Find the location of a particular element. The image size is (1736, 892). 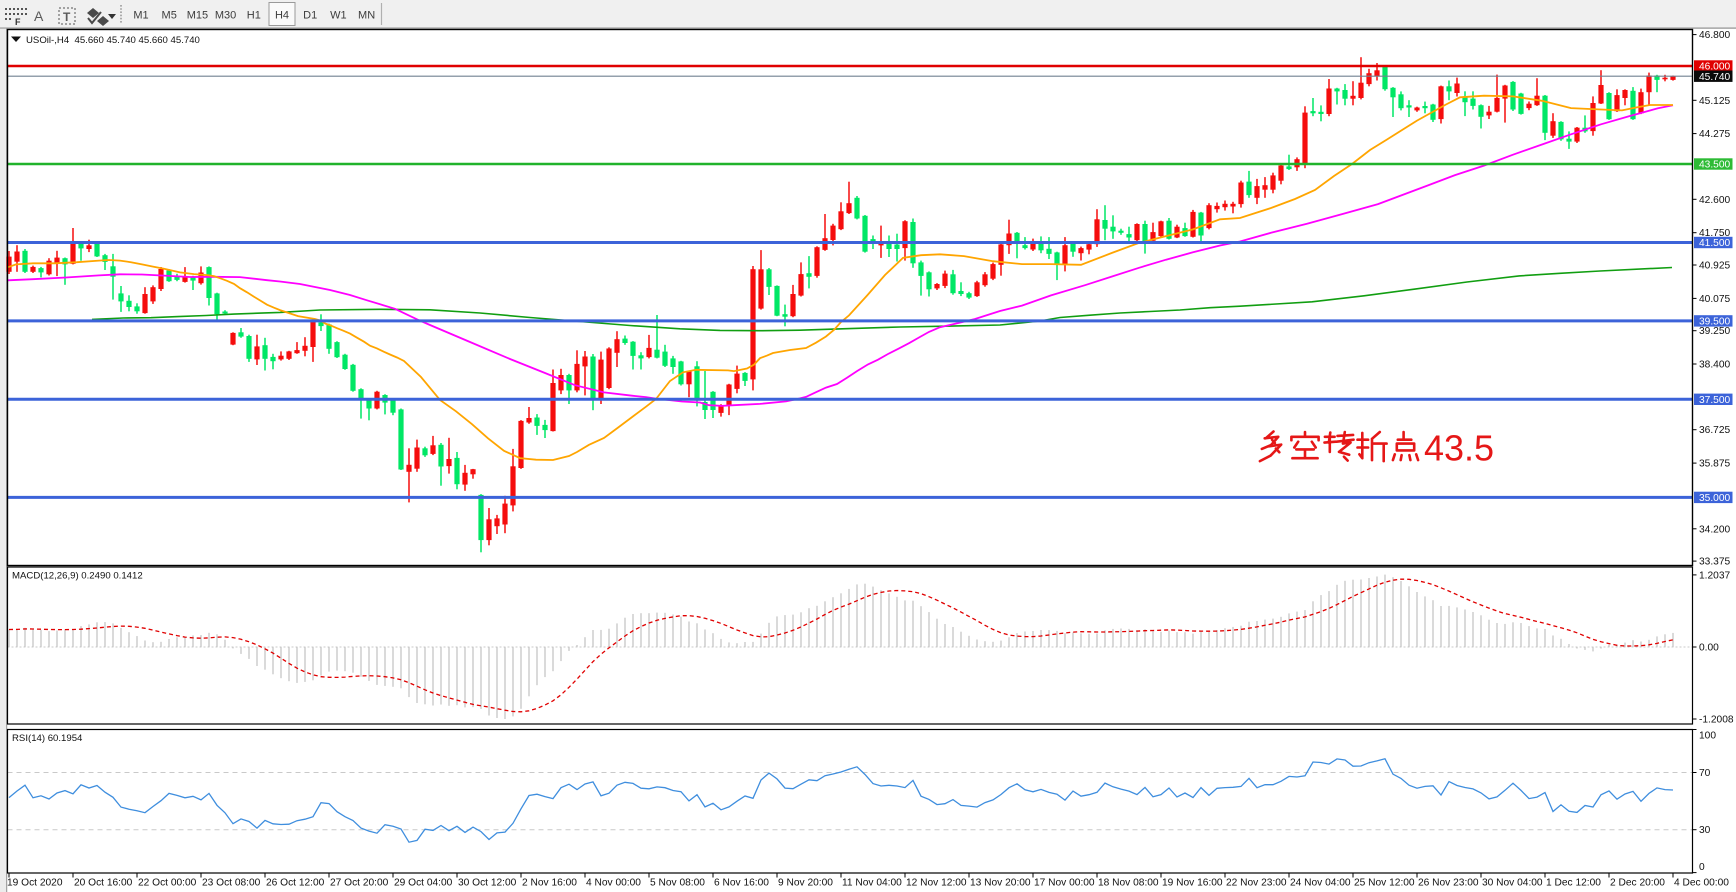

svg-text: 33.375 is located at coordinates (1714, 562).